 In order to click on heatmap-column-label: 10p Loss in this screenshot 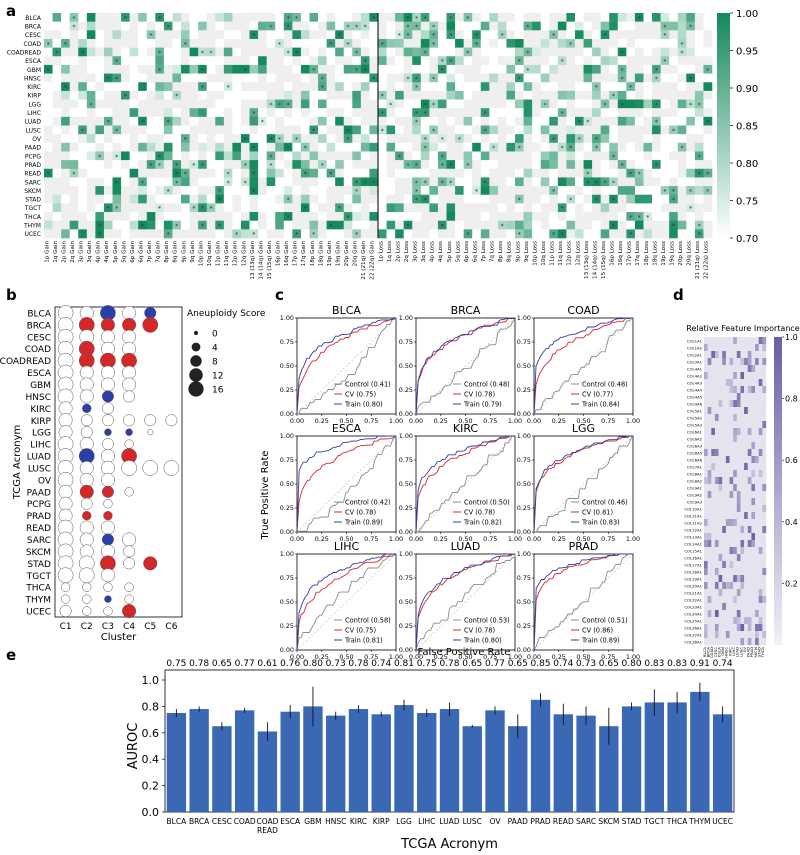, I will do `click(535, 253)`.